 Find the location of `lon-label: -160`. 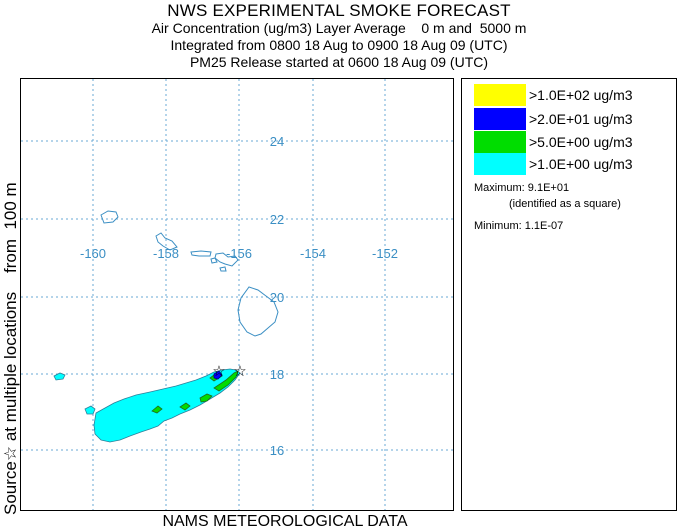

lon-label: -160 is located at coordinates (93, 253).